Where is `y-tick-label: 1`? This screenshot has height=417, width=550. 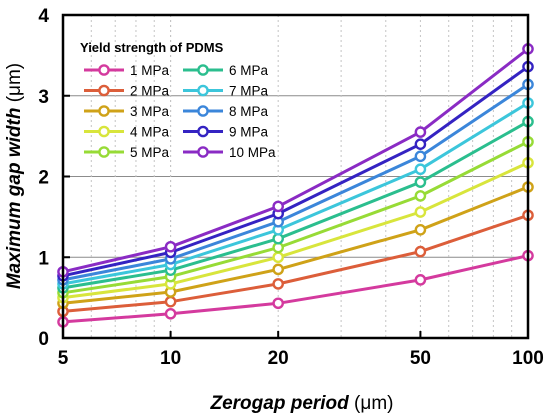 y-tick-label: 1 is located at coordinates (43, 258).